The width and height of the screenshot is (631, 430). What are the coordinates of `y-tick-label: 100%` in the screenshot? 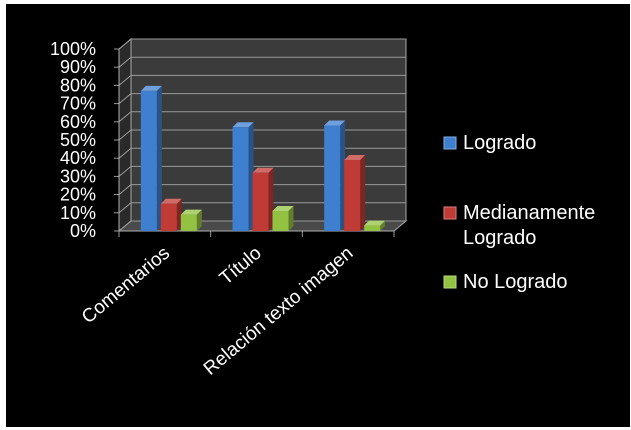 It's located at (73, 49).